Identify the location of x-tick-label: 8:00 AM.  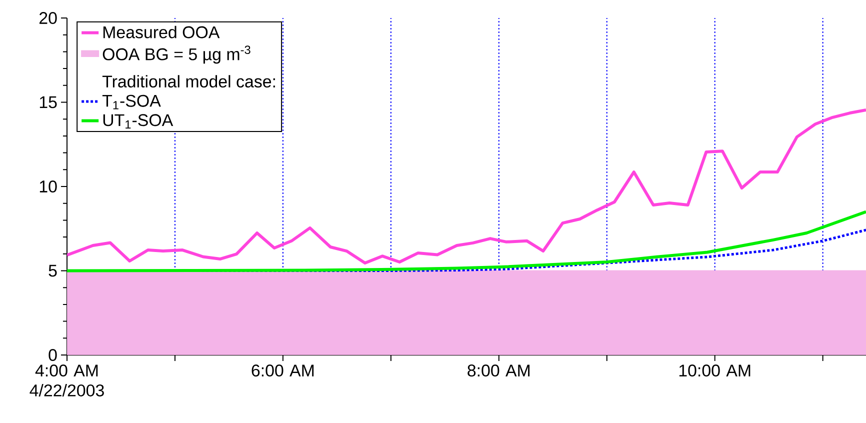
(499, 370).